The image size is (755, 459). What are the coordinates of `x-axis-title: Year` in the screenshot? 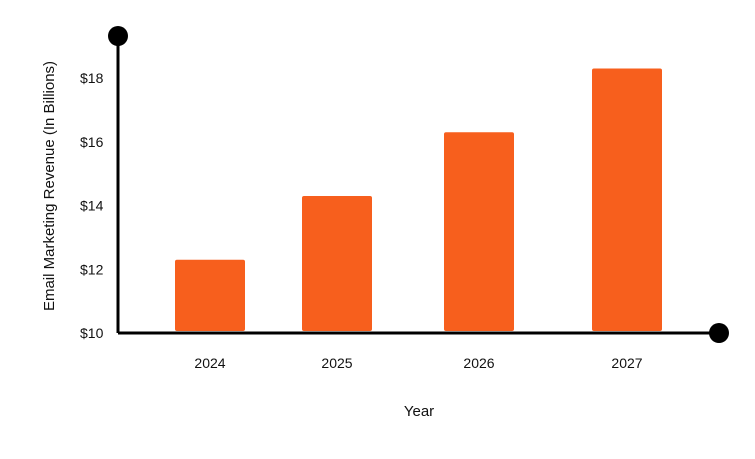 It's located at (419, 411).